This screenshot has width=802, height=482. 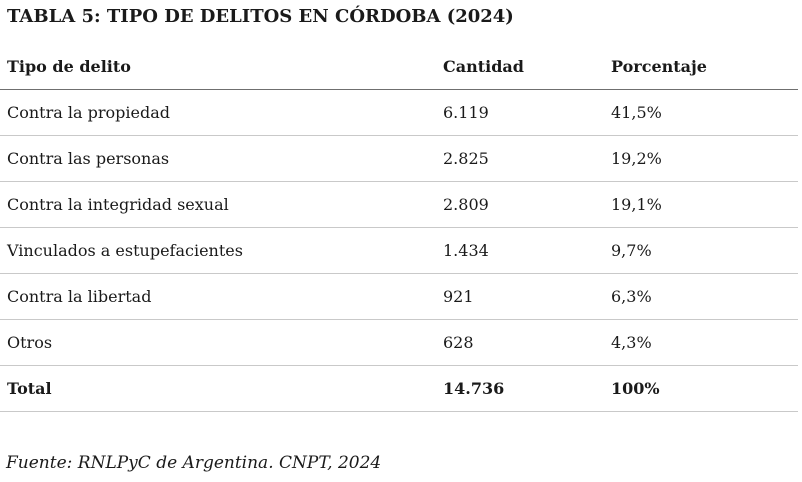 I want to click on table-total-row: Total 14.736 100%, so click(x=399, y=388).